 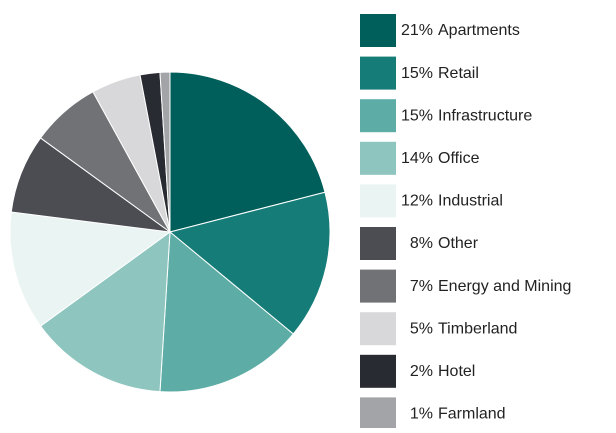 What do you see at coordinates (472, 414) in the screenshot?
I see `legend-label: Farmland` at bounding box center [472, 414].